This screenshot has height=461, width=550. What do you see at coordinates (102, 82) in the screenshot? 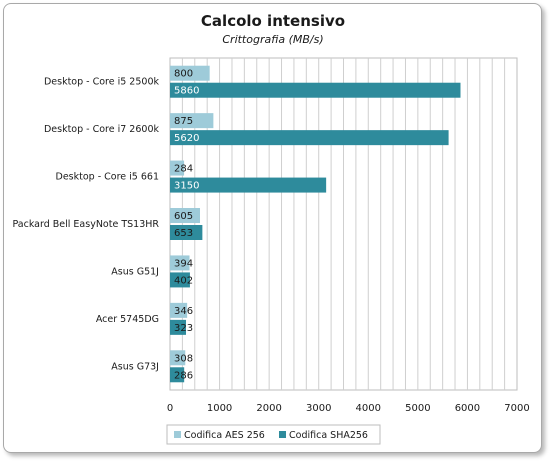
I see `category-label: Desktop - Core i5 2500k` at bounding box center [102, 82].